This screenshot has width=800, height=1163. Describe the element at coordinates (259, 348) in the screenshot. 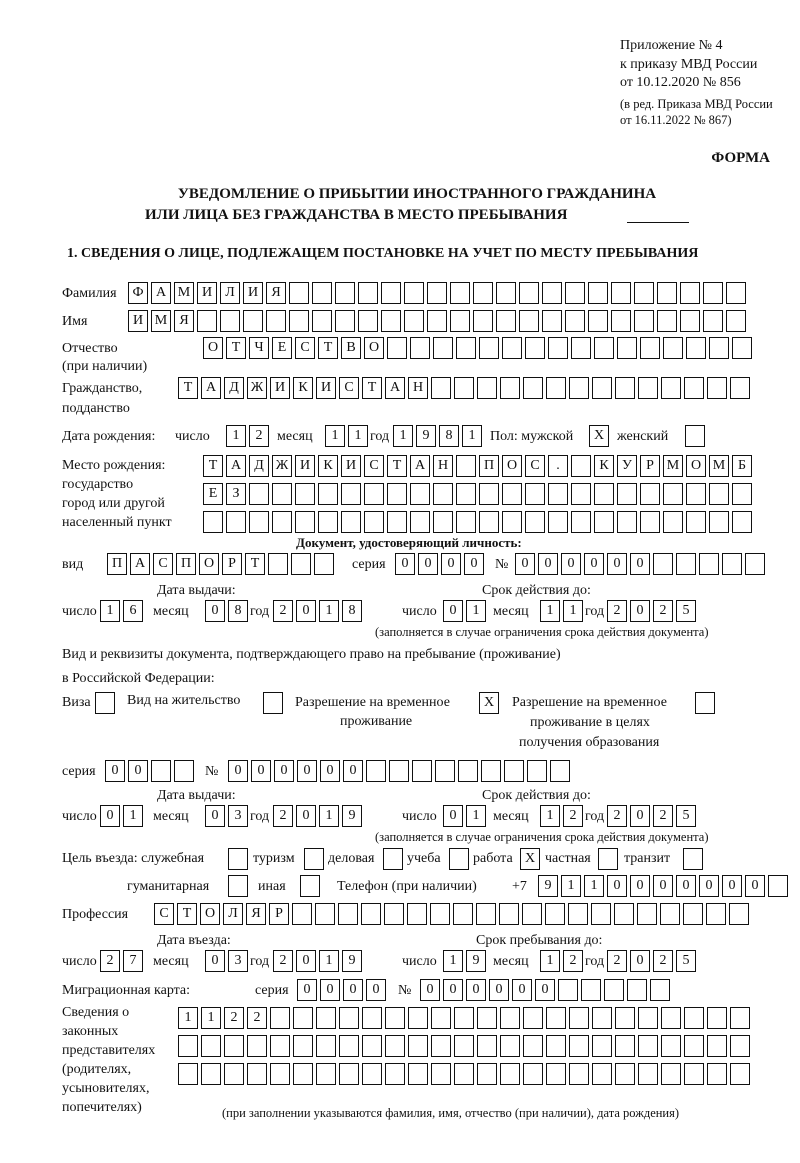

I see `char-cell: Ч` at that location.